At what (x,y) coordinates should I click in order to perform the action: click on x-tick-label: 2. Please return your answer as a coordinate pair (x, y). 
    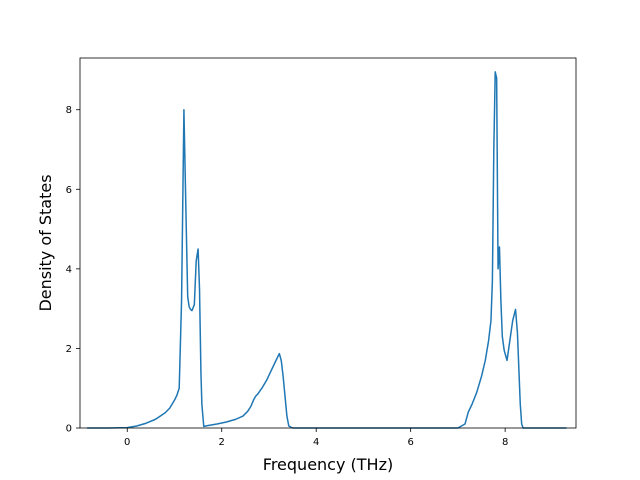
    Looking at the image, I should click on (222, 442).